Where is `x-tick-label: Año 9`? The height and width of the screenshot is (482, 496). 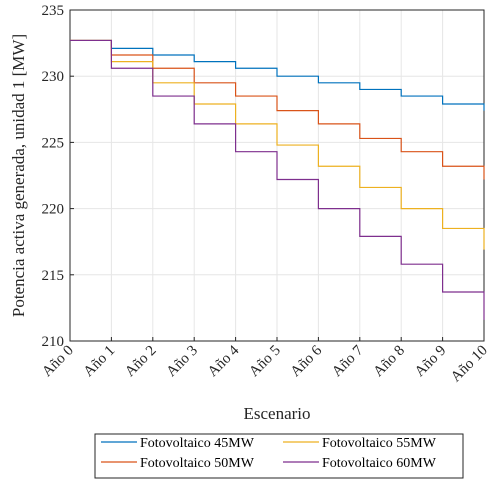
x-tick-label: Año 9 is located at coordinates (431, 362).